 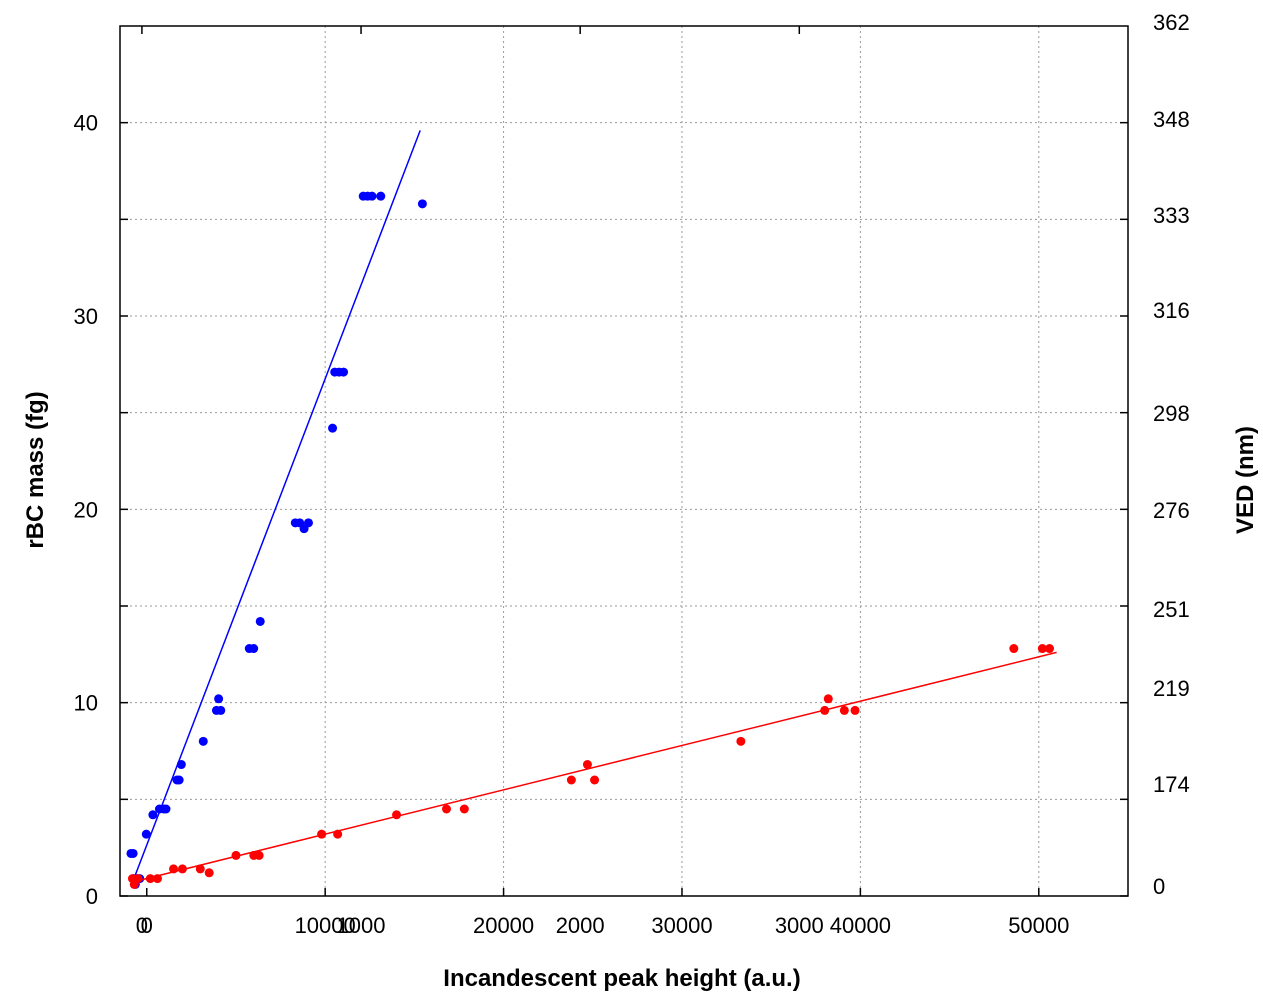 I want to click on x-bottom-tick-label: 0, so click(x=147, y=925).